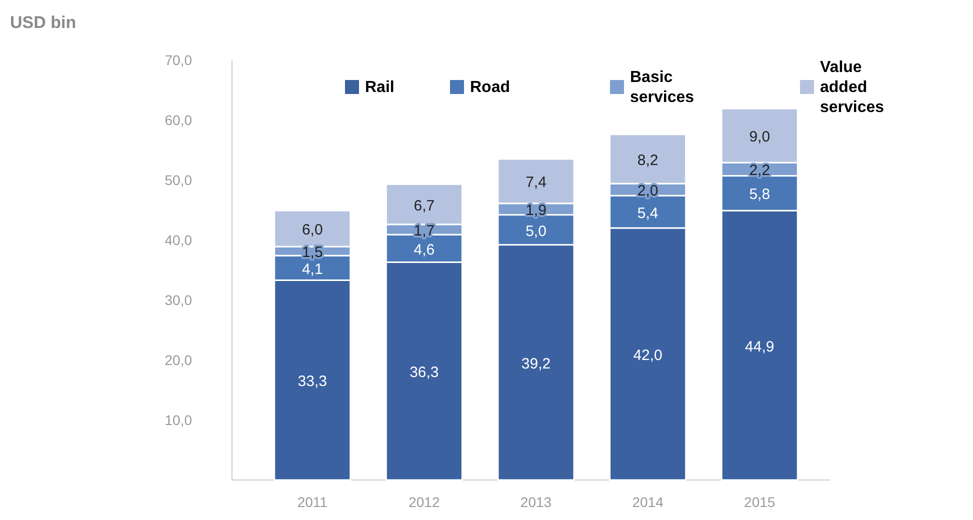  Describe the element at coordinates (424, 249) in the screenshot. I see `data-label: 4,6` at that location.